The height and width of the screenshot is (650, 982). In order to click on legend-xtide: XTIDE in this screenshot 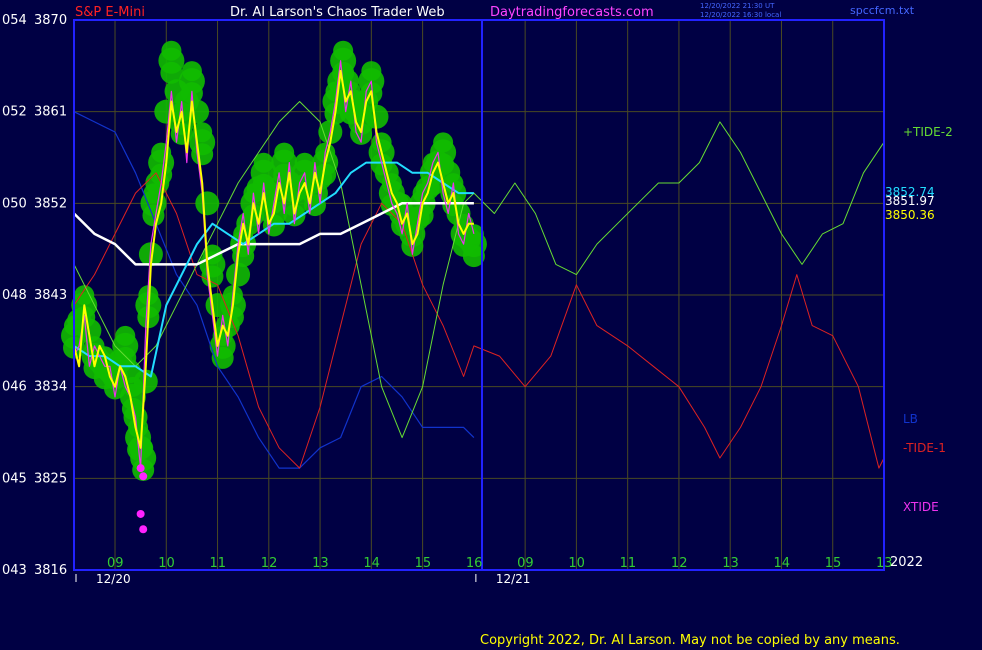, I will do `click(921, 507)`.